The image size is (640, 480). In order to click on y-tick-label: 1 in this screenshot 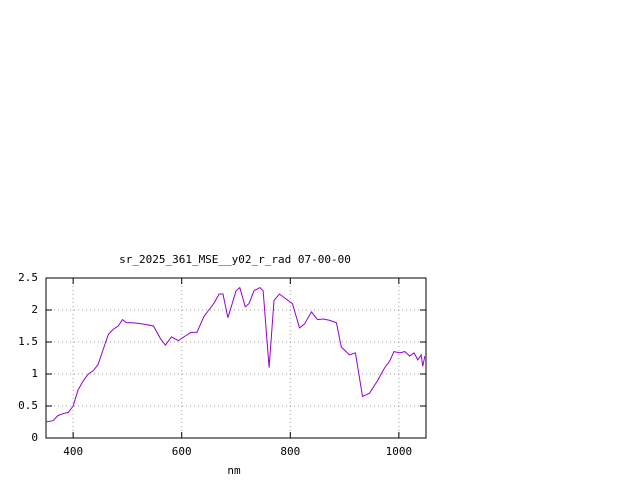, I will do `click(34, 373)`.